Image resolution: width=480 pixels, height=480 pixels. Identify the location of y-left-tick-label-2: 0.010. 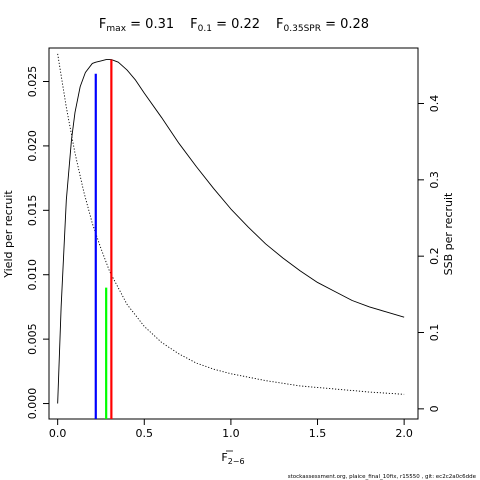
(32, 275).